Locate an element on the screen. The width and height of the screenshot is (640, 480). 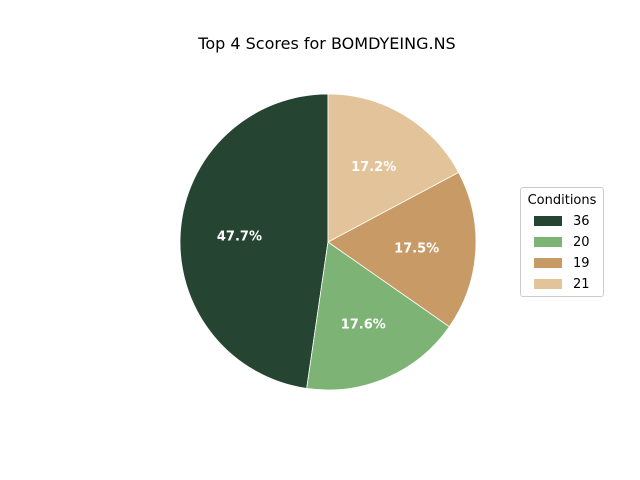
legend: Conditions 36 20 19 21 is located at coordinates (562, 242).